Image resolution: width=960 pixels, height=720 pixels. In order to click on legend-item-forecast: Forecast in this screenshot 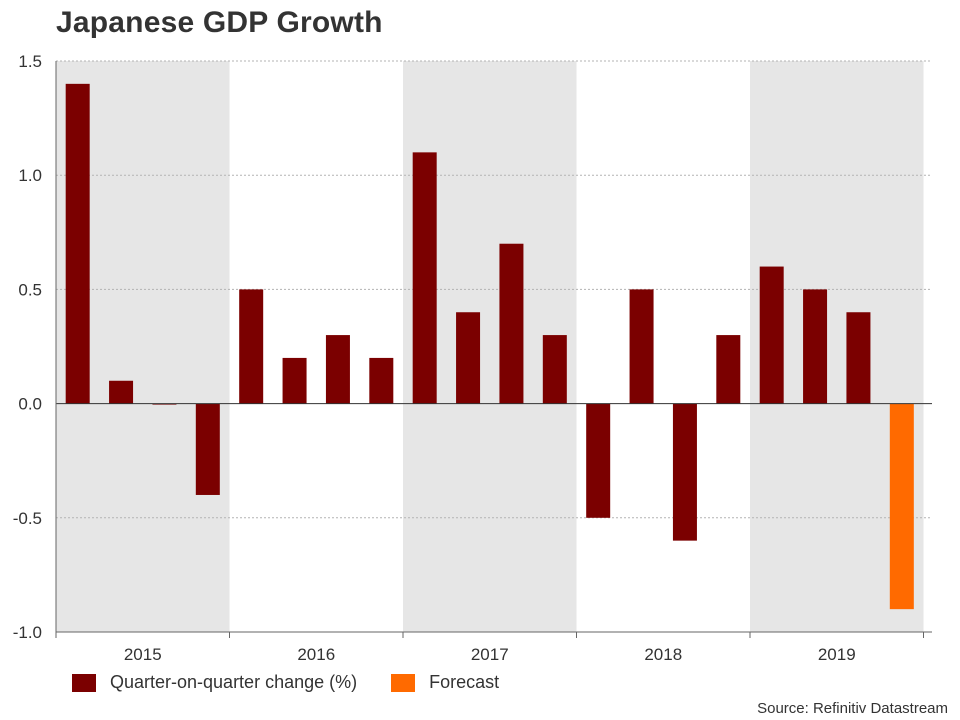, I will do `click(445, 682)`.